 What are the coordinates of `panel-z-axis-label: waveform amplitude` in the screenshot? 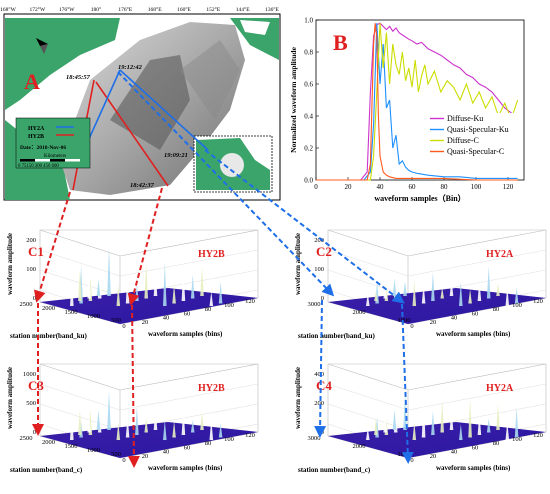 It's located at (10, 398).